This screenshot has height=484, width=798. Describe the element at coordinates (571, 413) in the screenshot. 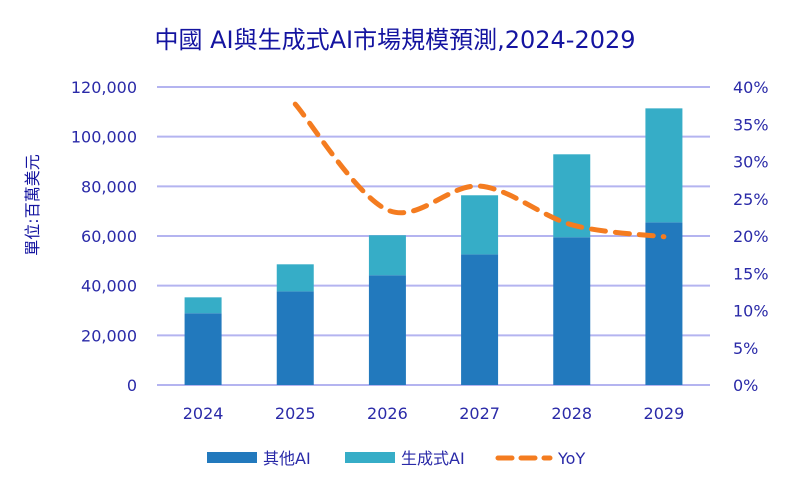

I see `x-tick-label: 2028` at that location.